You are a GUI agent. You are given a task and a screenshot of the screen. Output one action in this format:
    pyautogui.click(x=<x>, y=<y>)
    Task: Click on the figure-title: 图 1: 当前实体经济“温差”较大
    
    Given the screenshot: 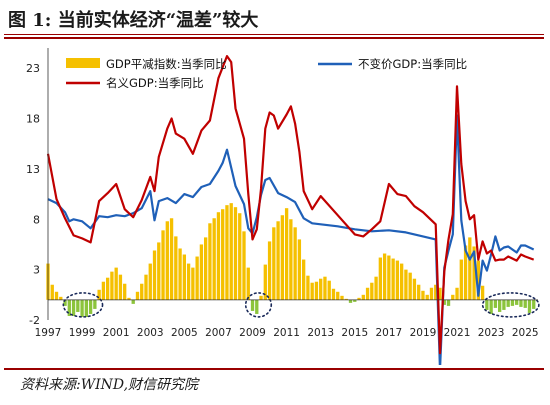 What is the action you would take?
    pyautogui.click(x=133, y=20)
    